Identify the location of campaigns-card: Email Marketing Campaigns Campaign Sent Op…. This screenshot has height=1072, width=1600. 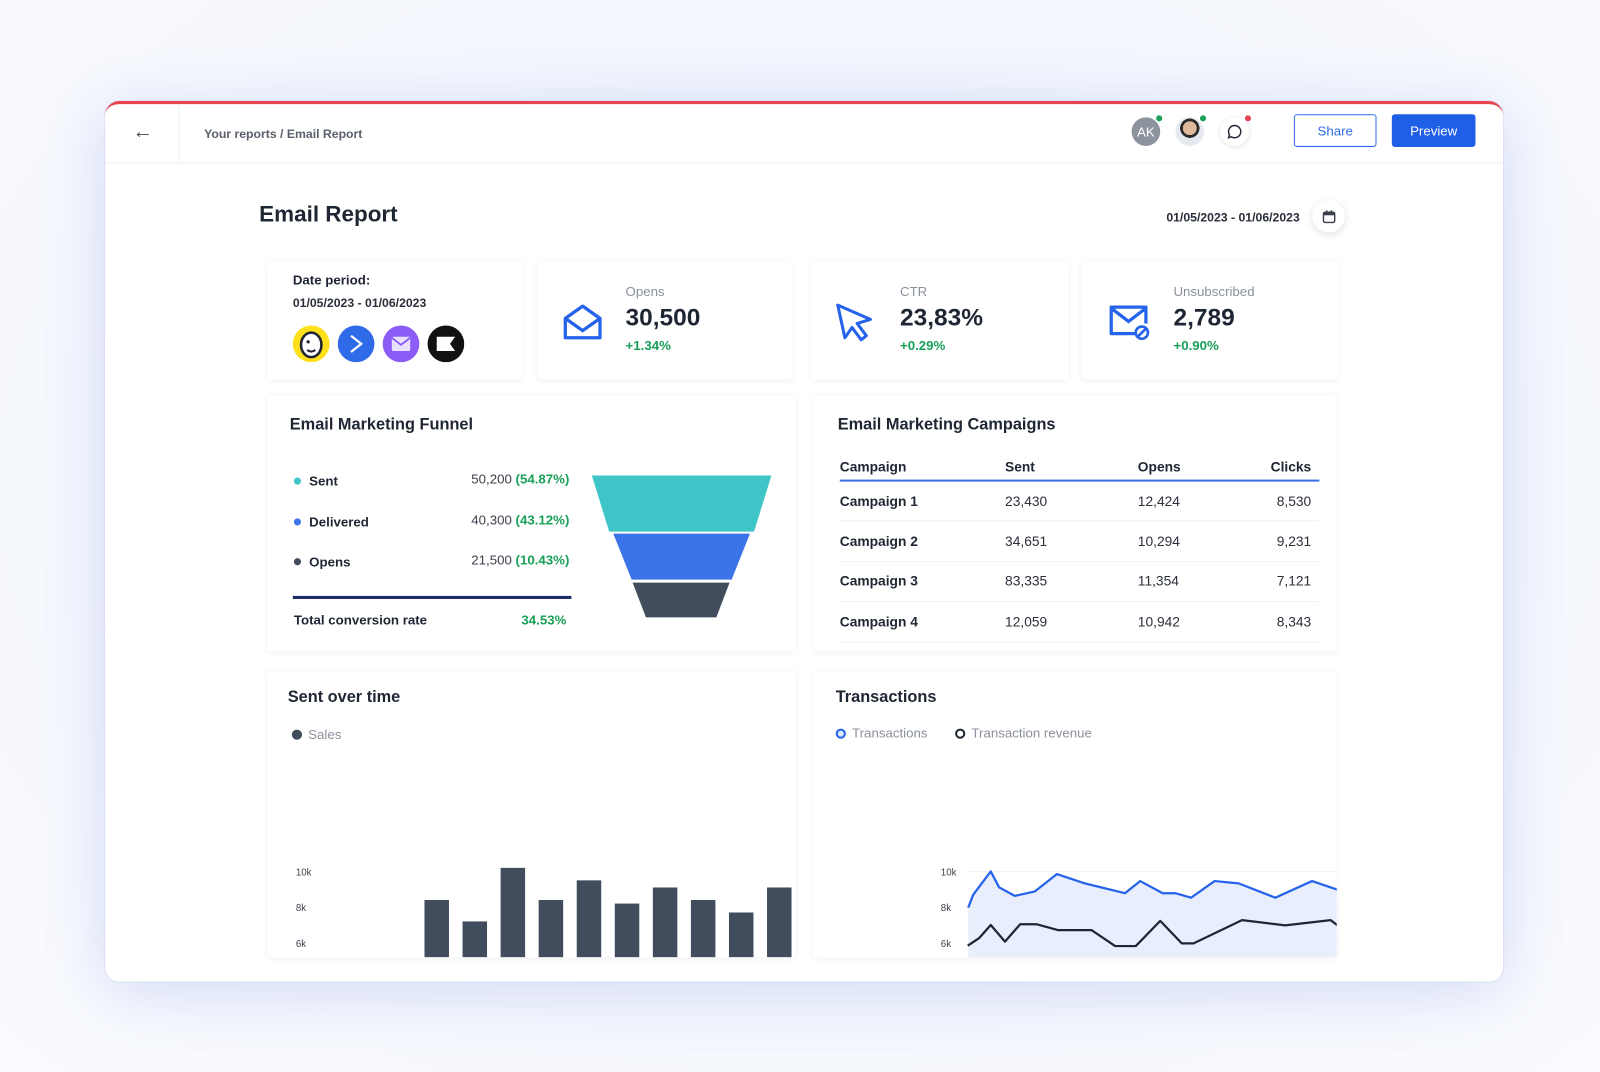
(1075, 523).